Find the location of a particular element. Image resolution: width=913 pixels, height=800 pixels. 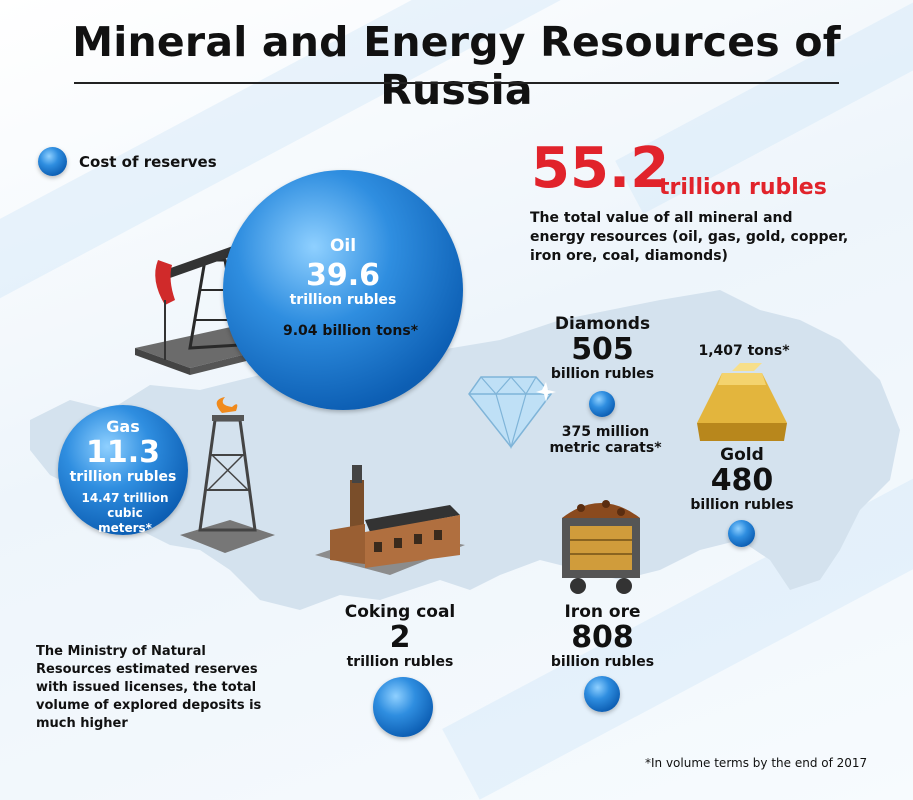

diamond-illustration is located at coordinates (512, 413).